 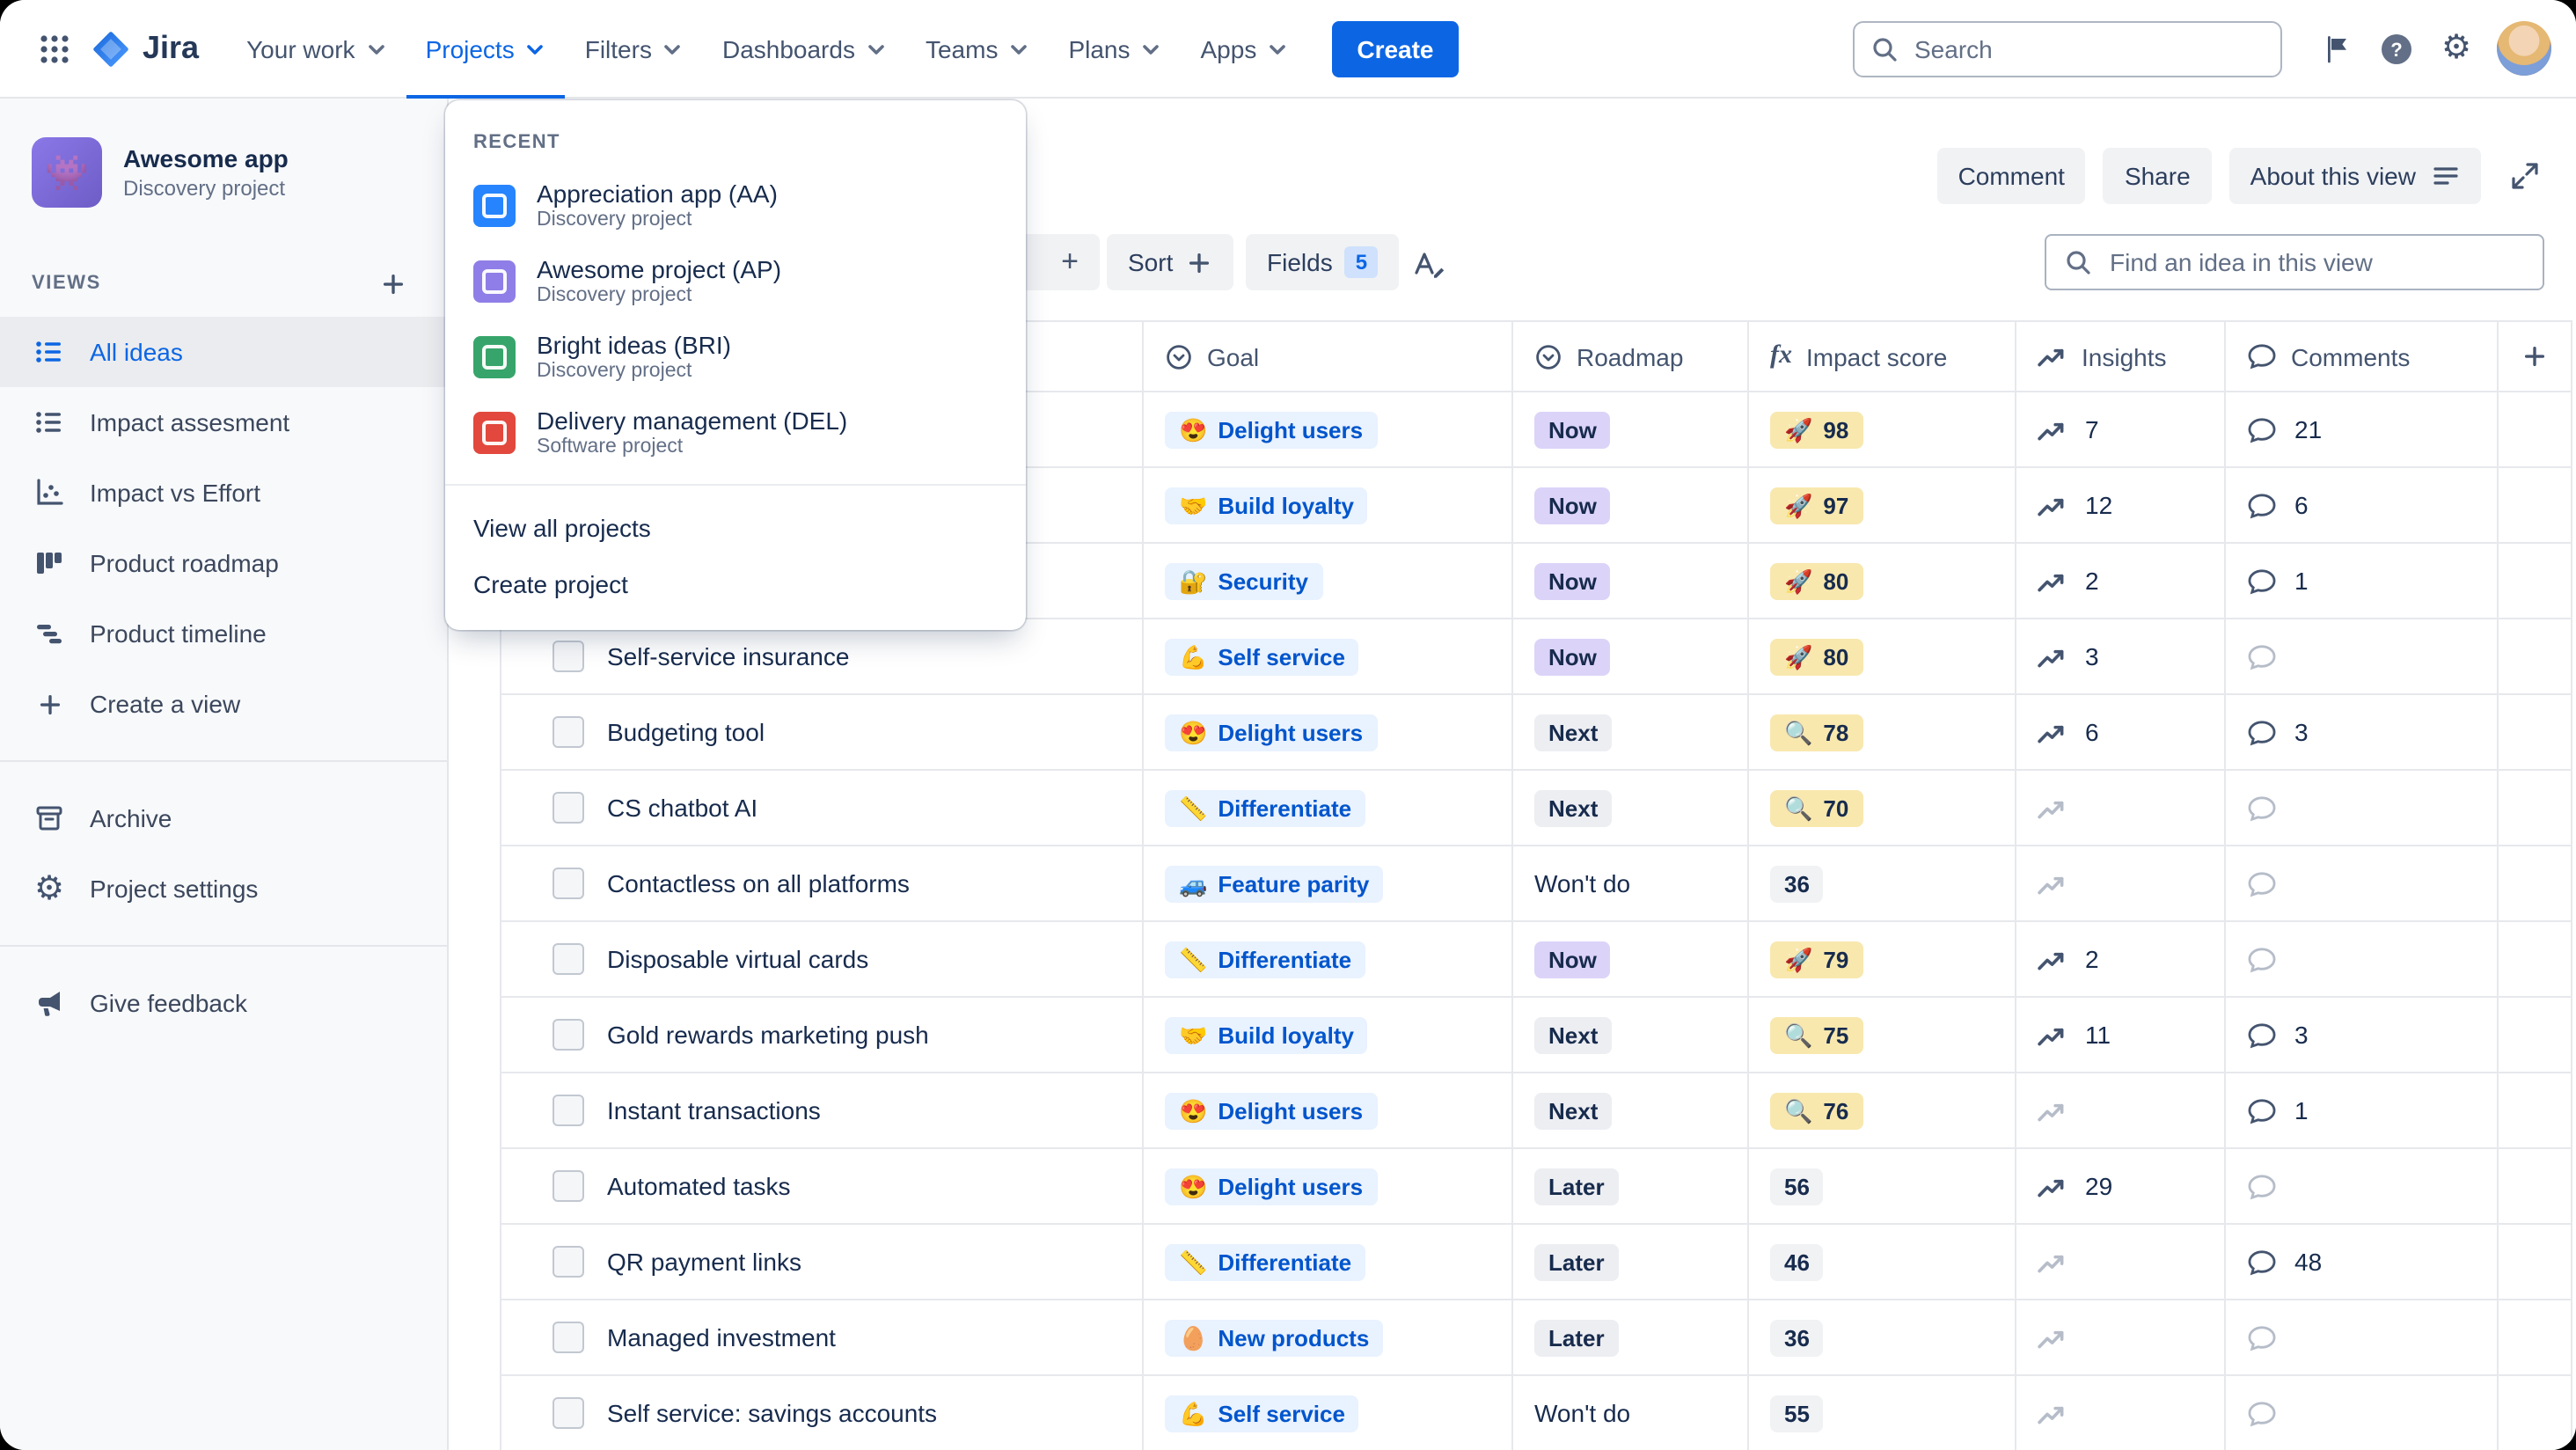 What do you see at coordinates (2157, 176) in the screenshot?
I see `share-button: Share` at bounding box center [2157, 176].